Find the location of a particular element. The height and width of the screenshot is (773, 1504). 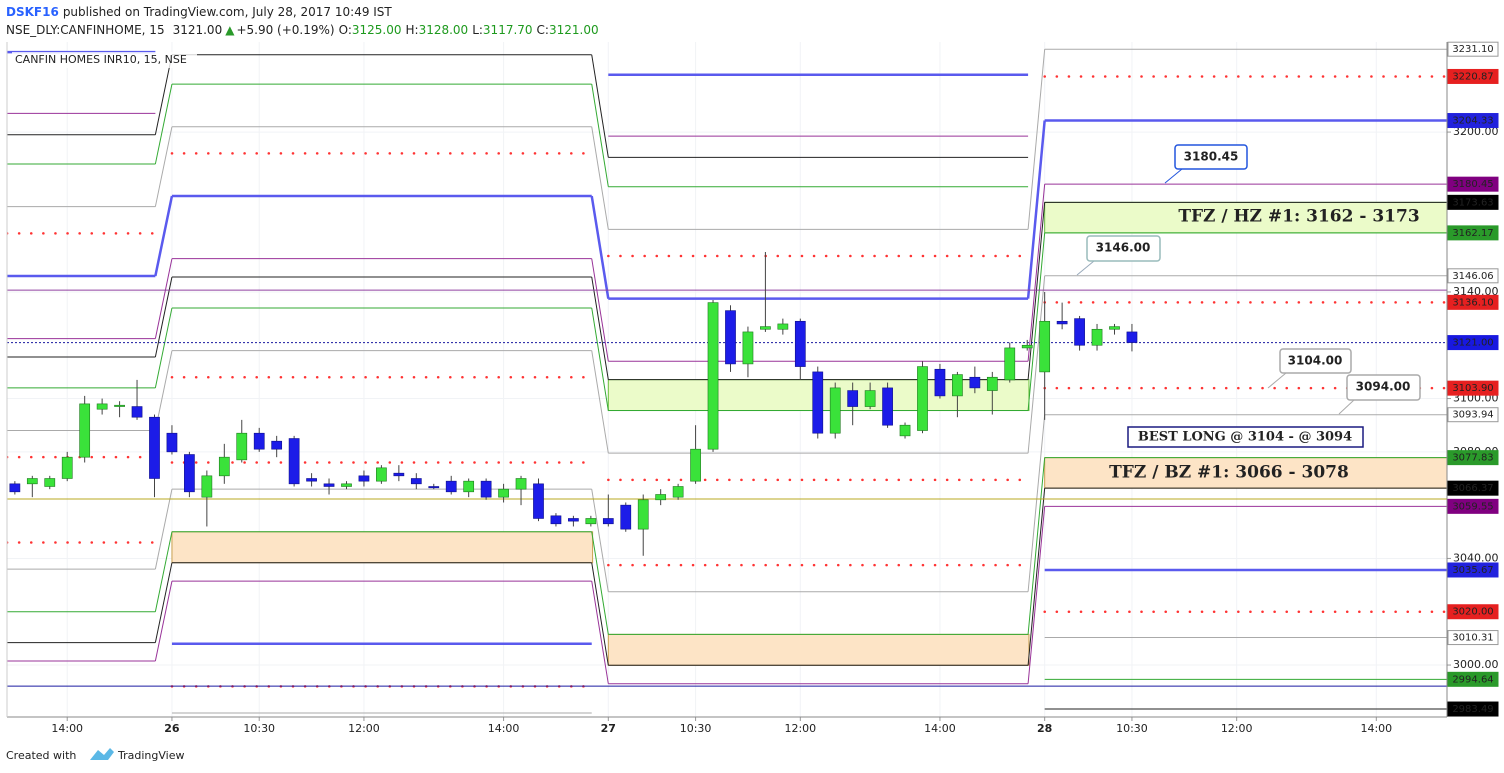

change-arrow: ▲ is located at coordinates (230, 30).